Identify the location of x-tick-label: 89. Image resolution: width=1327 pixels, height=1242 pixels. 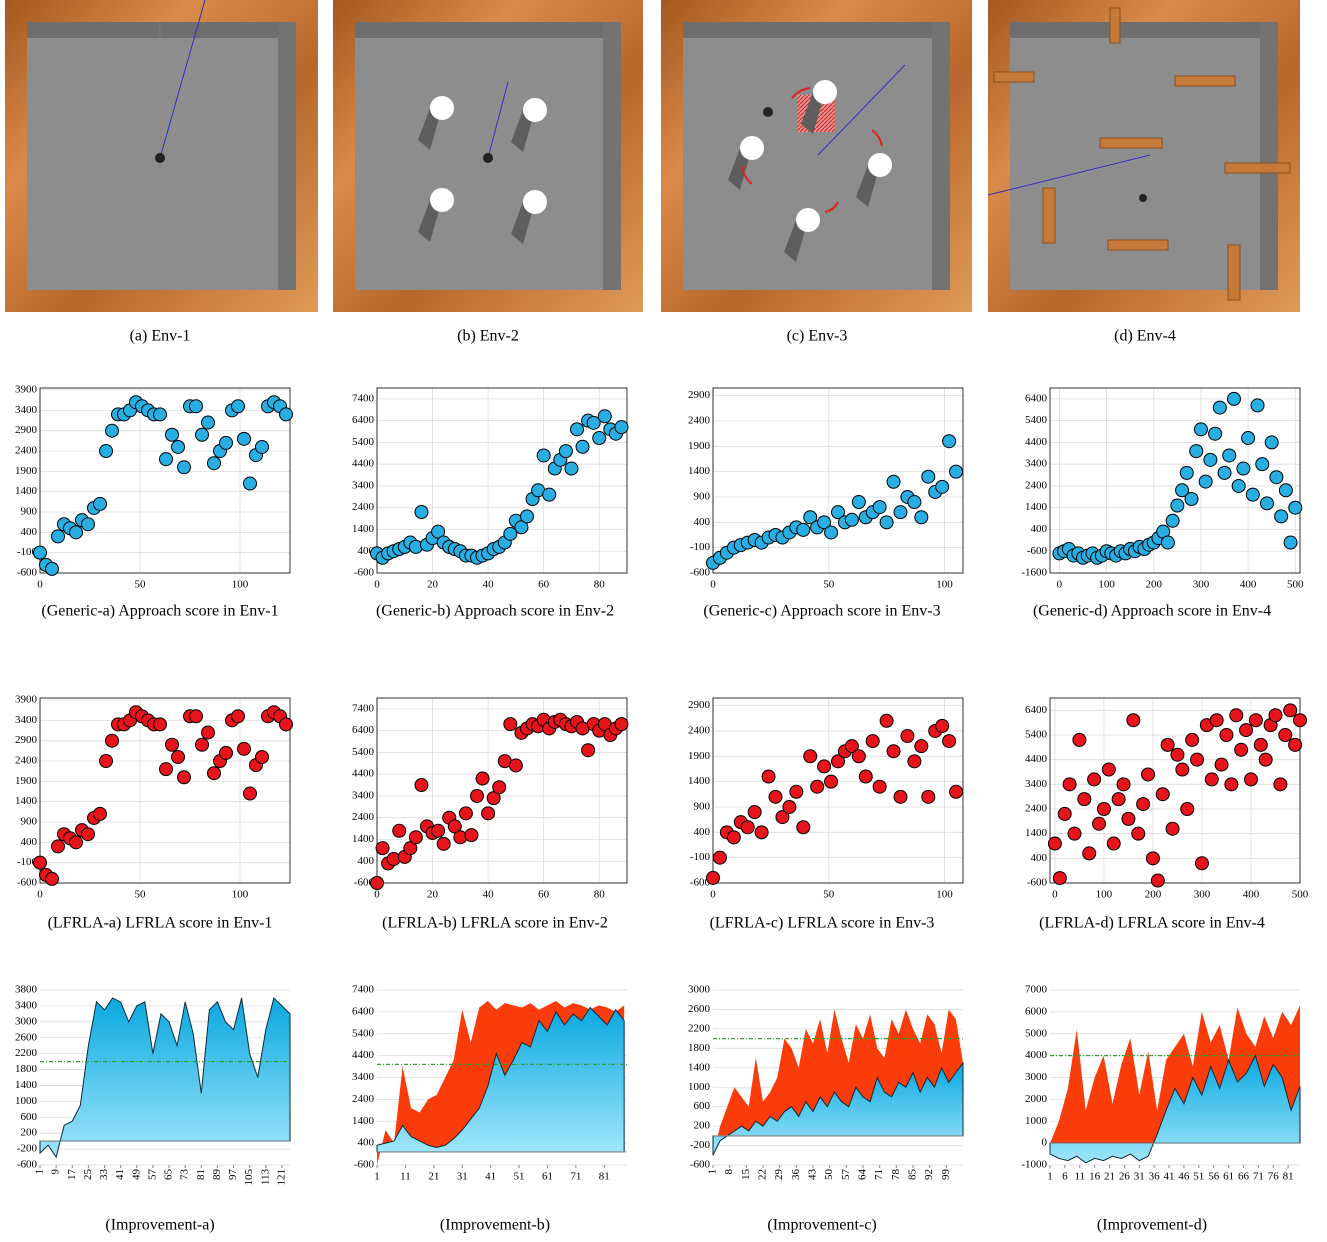
(217, 1175).